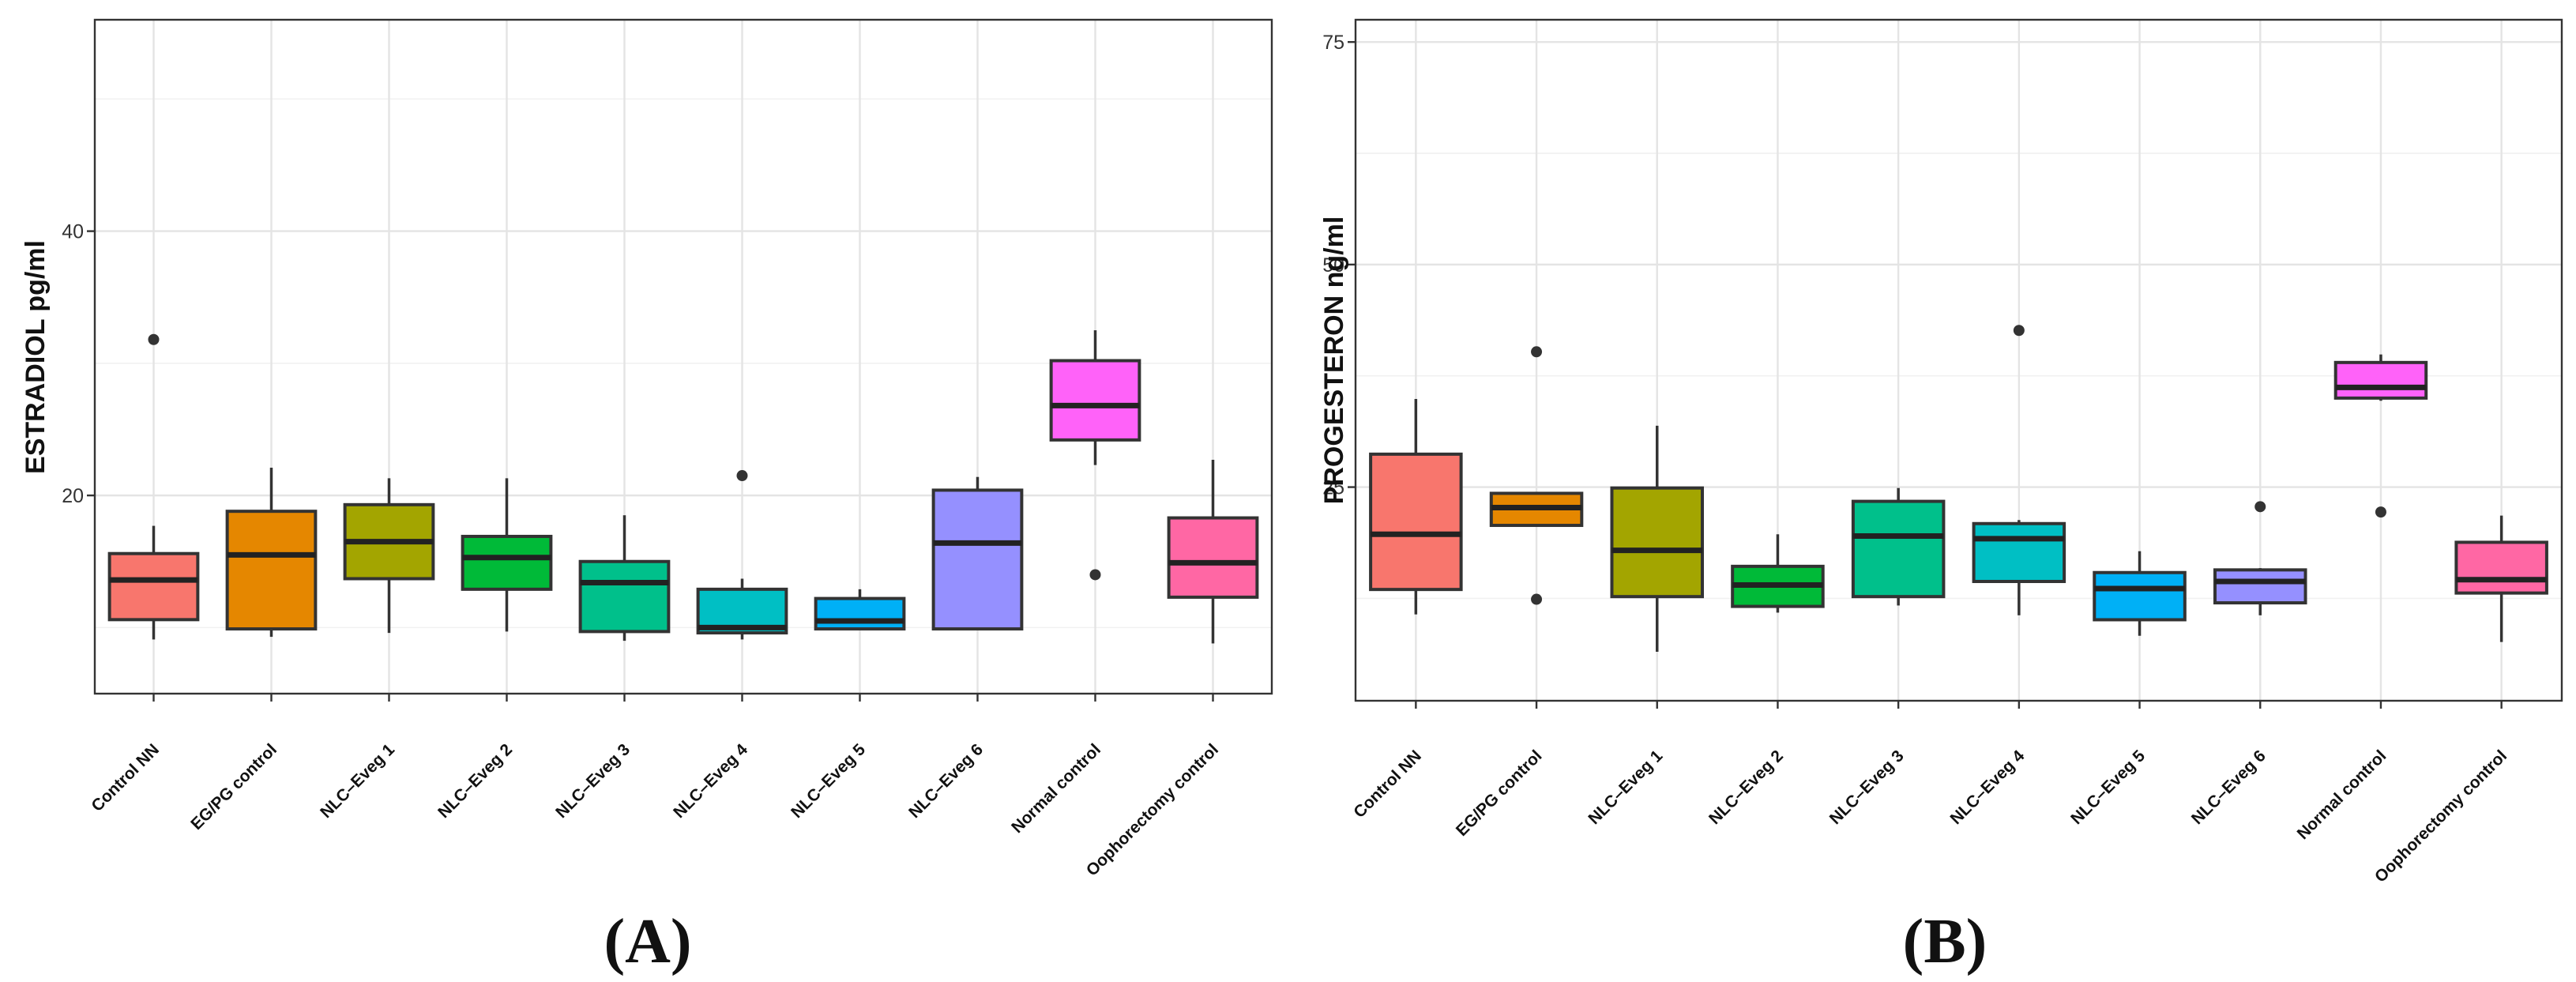  What do you see at coordinates (73, 232) in the screenshot?
I see `y-tick-label: 40` at bounding box center [73, 232].